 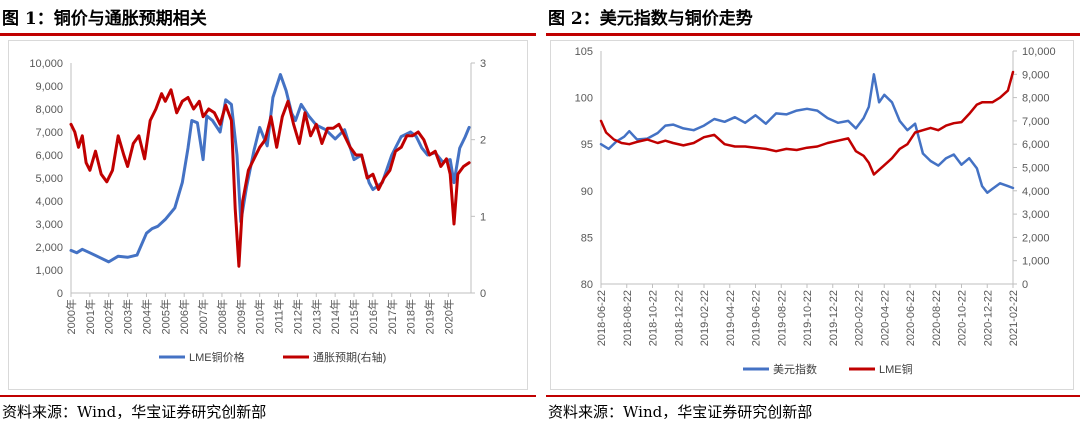 What do you see at coordinates (483, 64) in the screenshot?
I see `right-y-tick-label: 3` at bounding box center [483, 64].